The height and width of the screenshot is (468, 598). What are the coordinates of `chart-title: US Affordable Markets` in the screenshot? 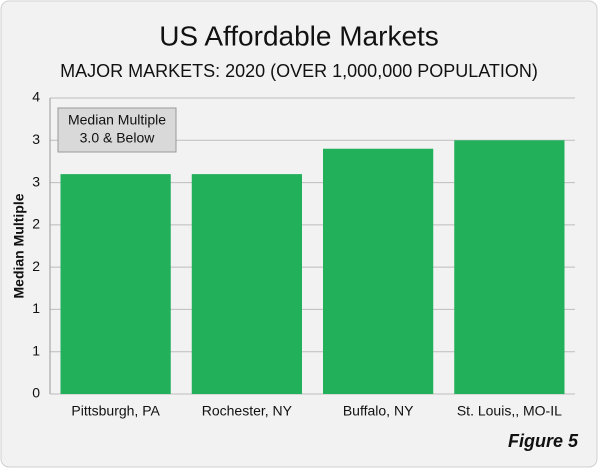 It's located at (299, 35).